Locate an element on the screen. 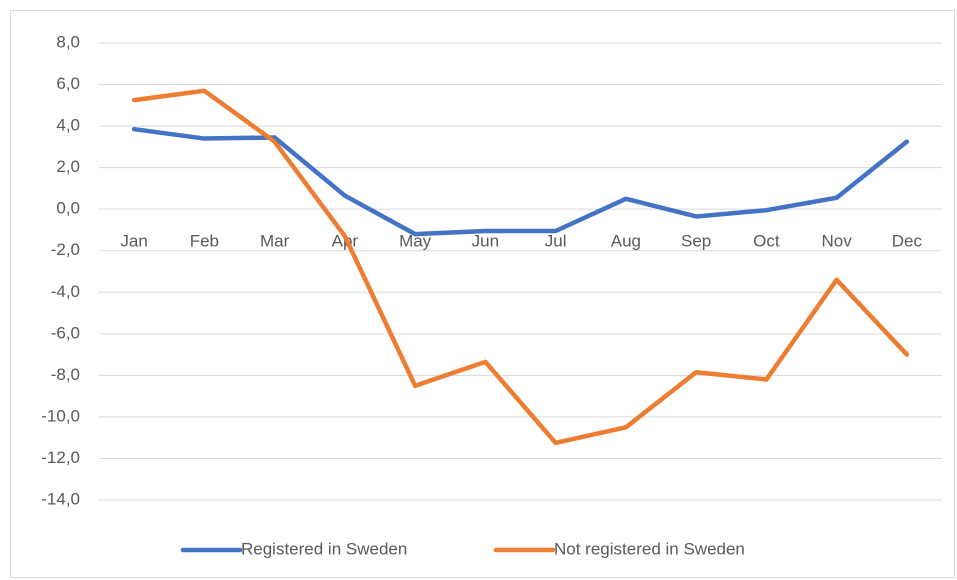 The height and width of the screenshot is (580, 957). y-tick-label: 6,0 is located at coordinates (68, 83).